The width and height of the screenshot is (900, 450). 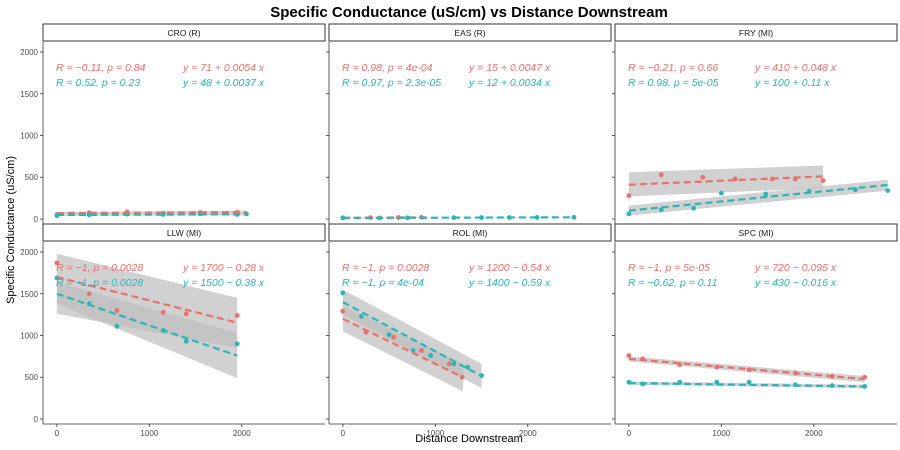 What do you see at coordinates (672, 283) in the screenshot?
I see `correlation-annotation: R = −0.62, p = 0.11` at bounding box center [672, 283].